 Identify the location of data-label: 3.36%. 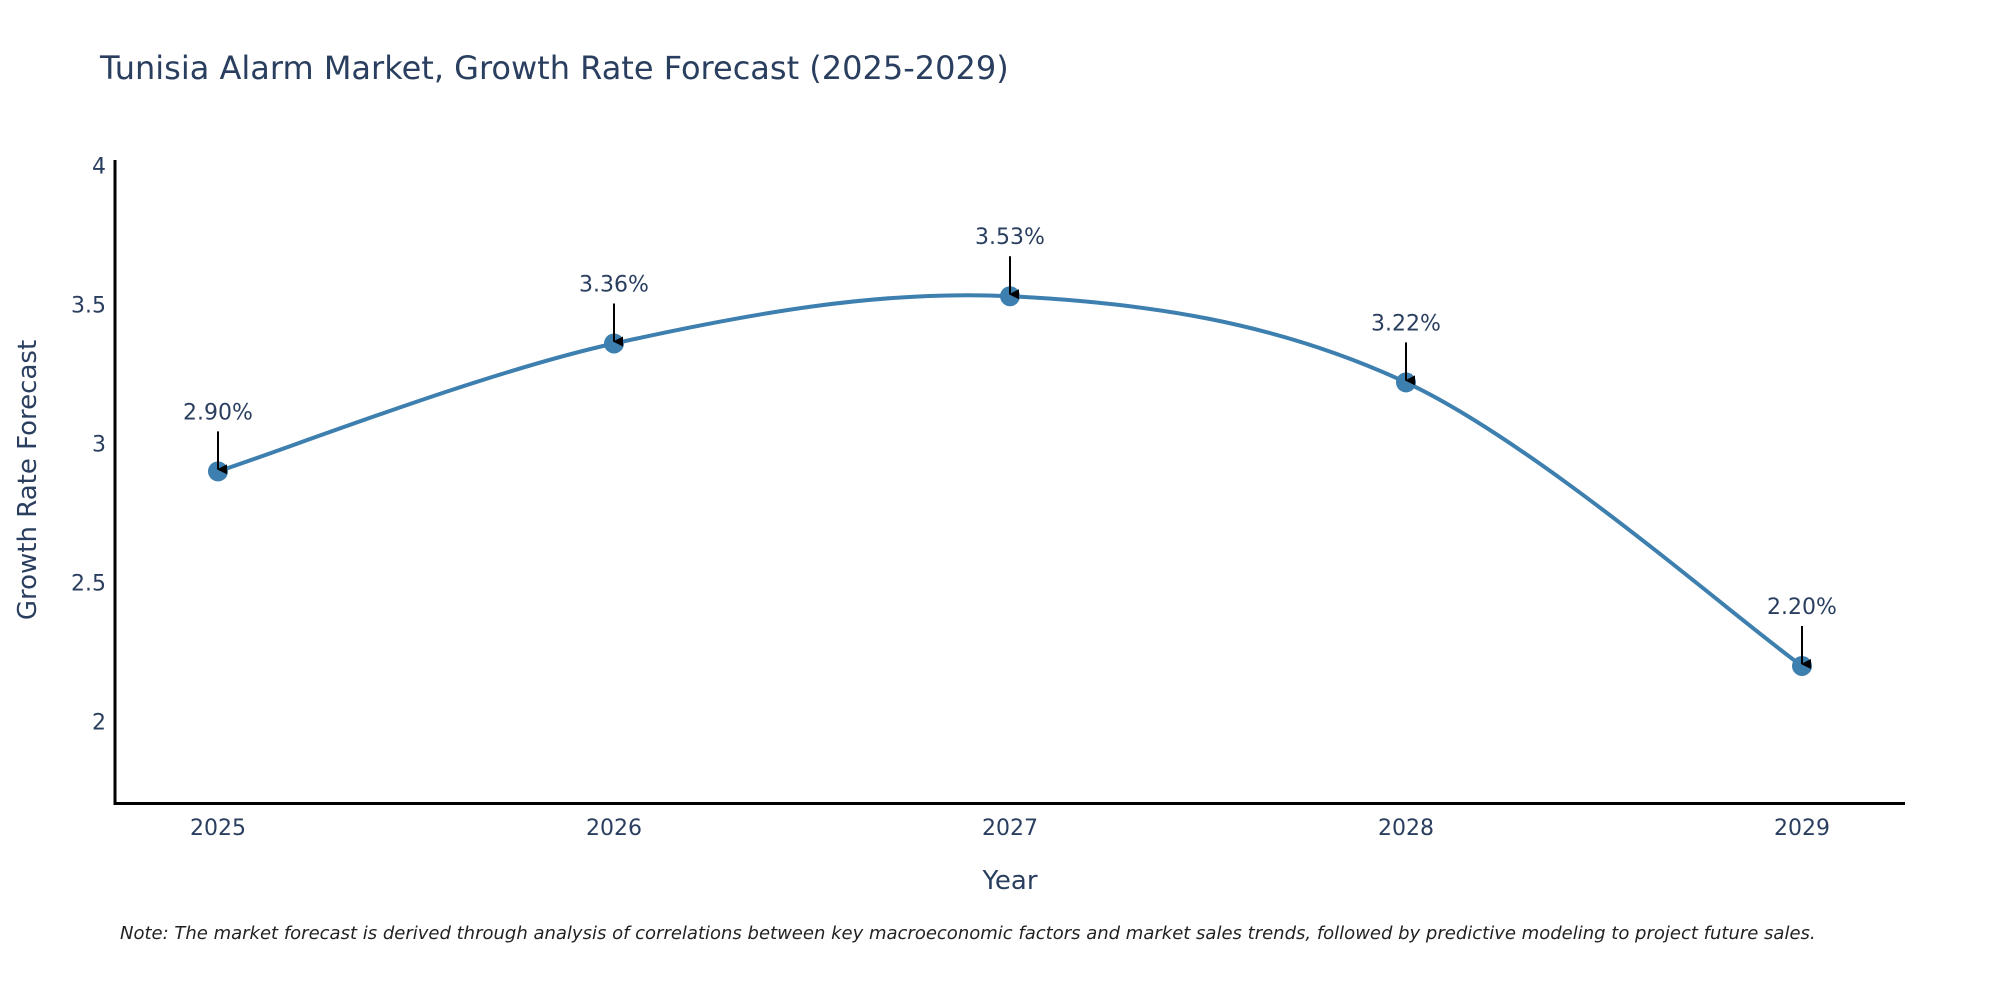
(614, 284).